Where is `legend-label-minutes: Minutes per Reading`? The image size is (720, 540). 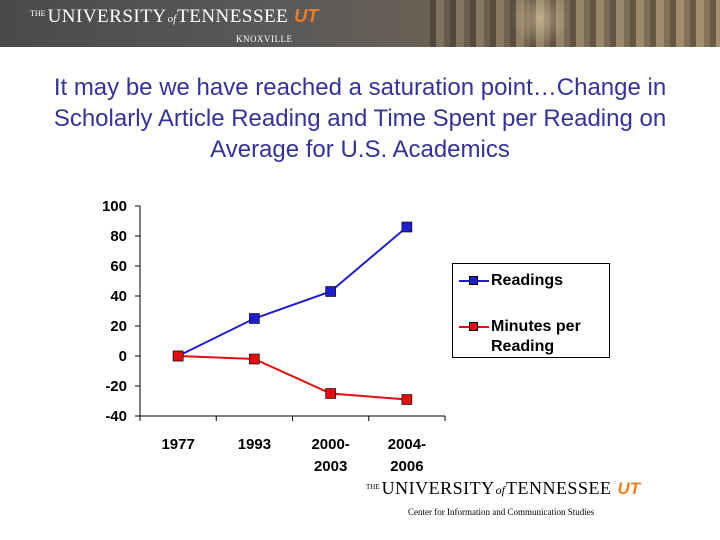
legend-label-minutes: Minutes per Reading is located at coordinates (536, 336).